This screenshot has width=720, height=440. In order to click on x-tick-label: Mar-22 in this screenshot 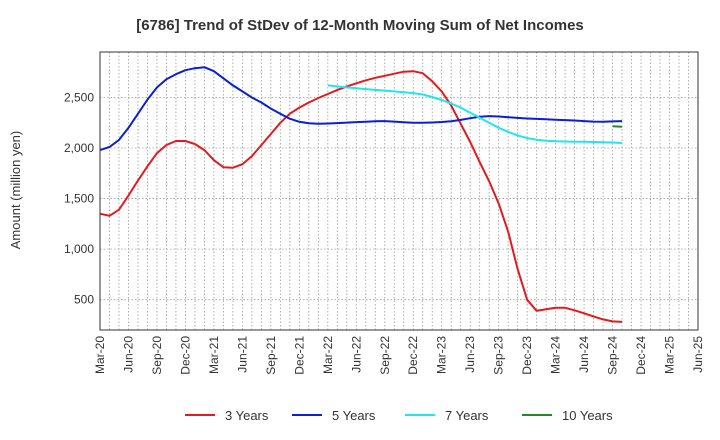, I will do `click(328, 355)`.